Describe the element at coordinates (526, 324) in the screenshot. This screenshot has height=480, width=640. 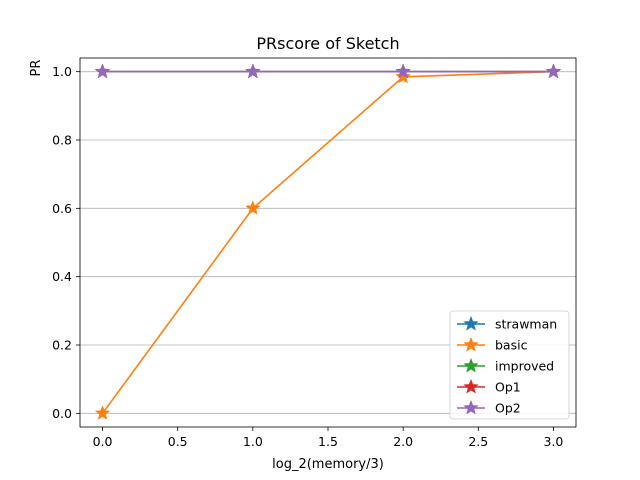
I see `legend-label-strawman: strawman` at that location.